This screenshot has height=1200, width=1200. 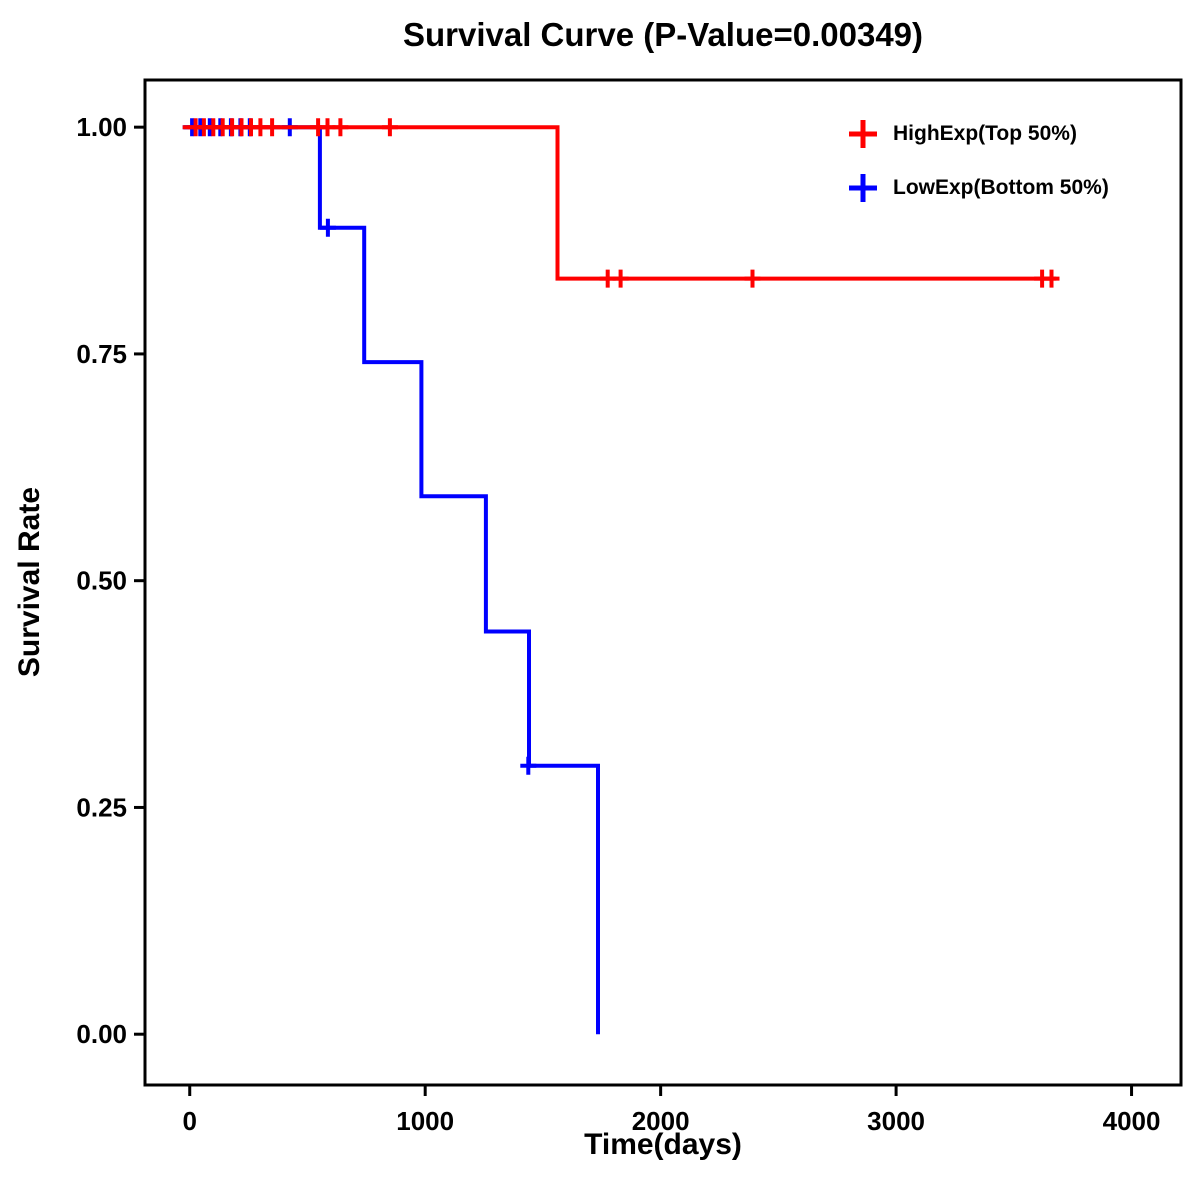 I want to click on legend-item-lowexp: LowExp(Bottom 50%), so click(x=977, y=188).